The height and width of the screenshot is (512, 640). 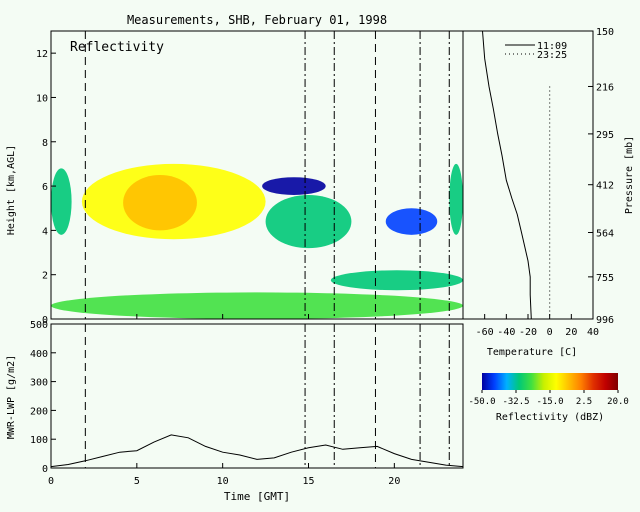 I want to click on sounding-series-1-line, so click(x=507, y=175).